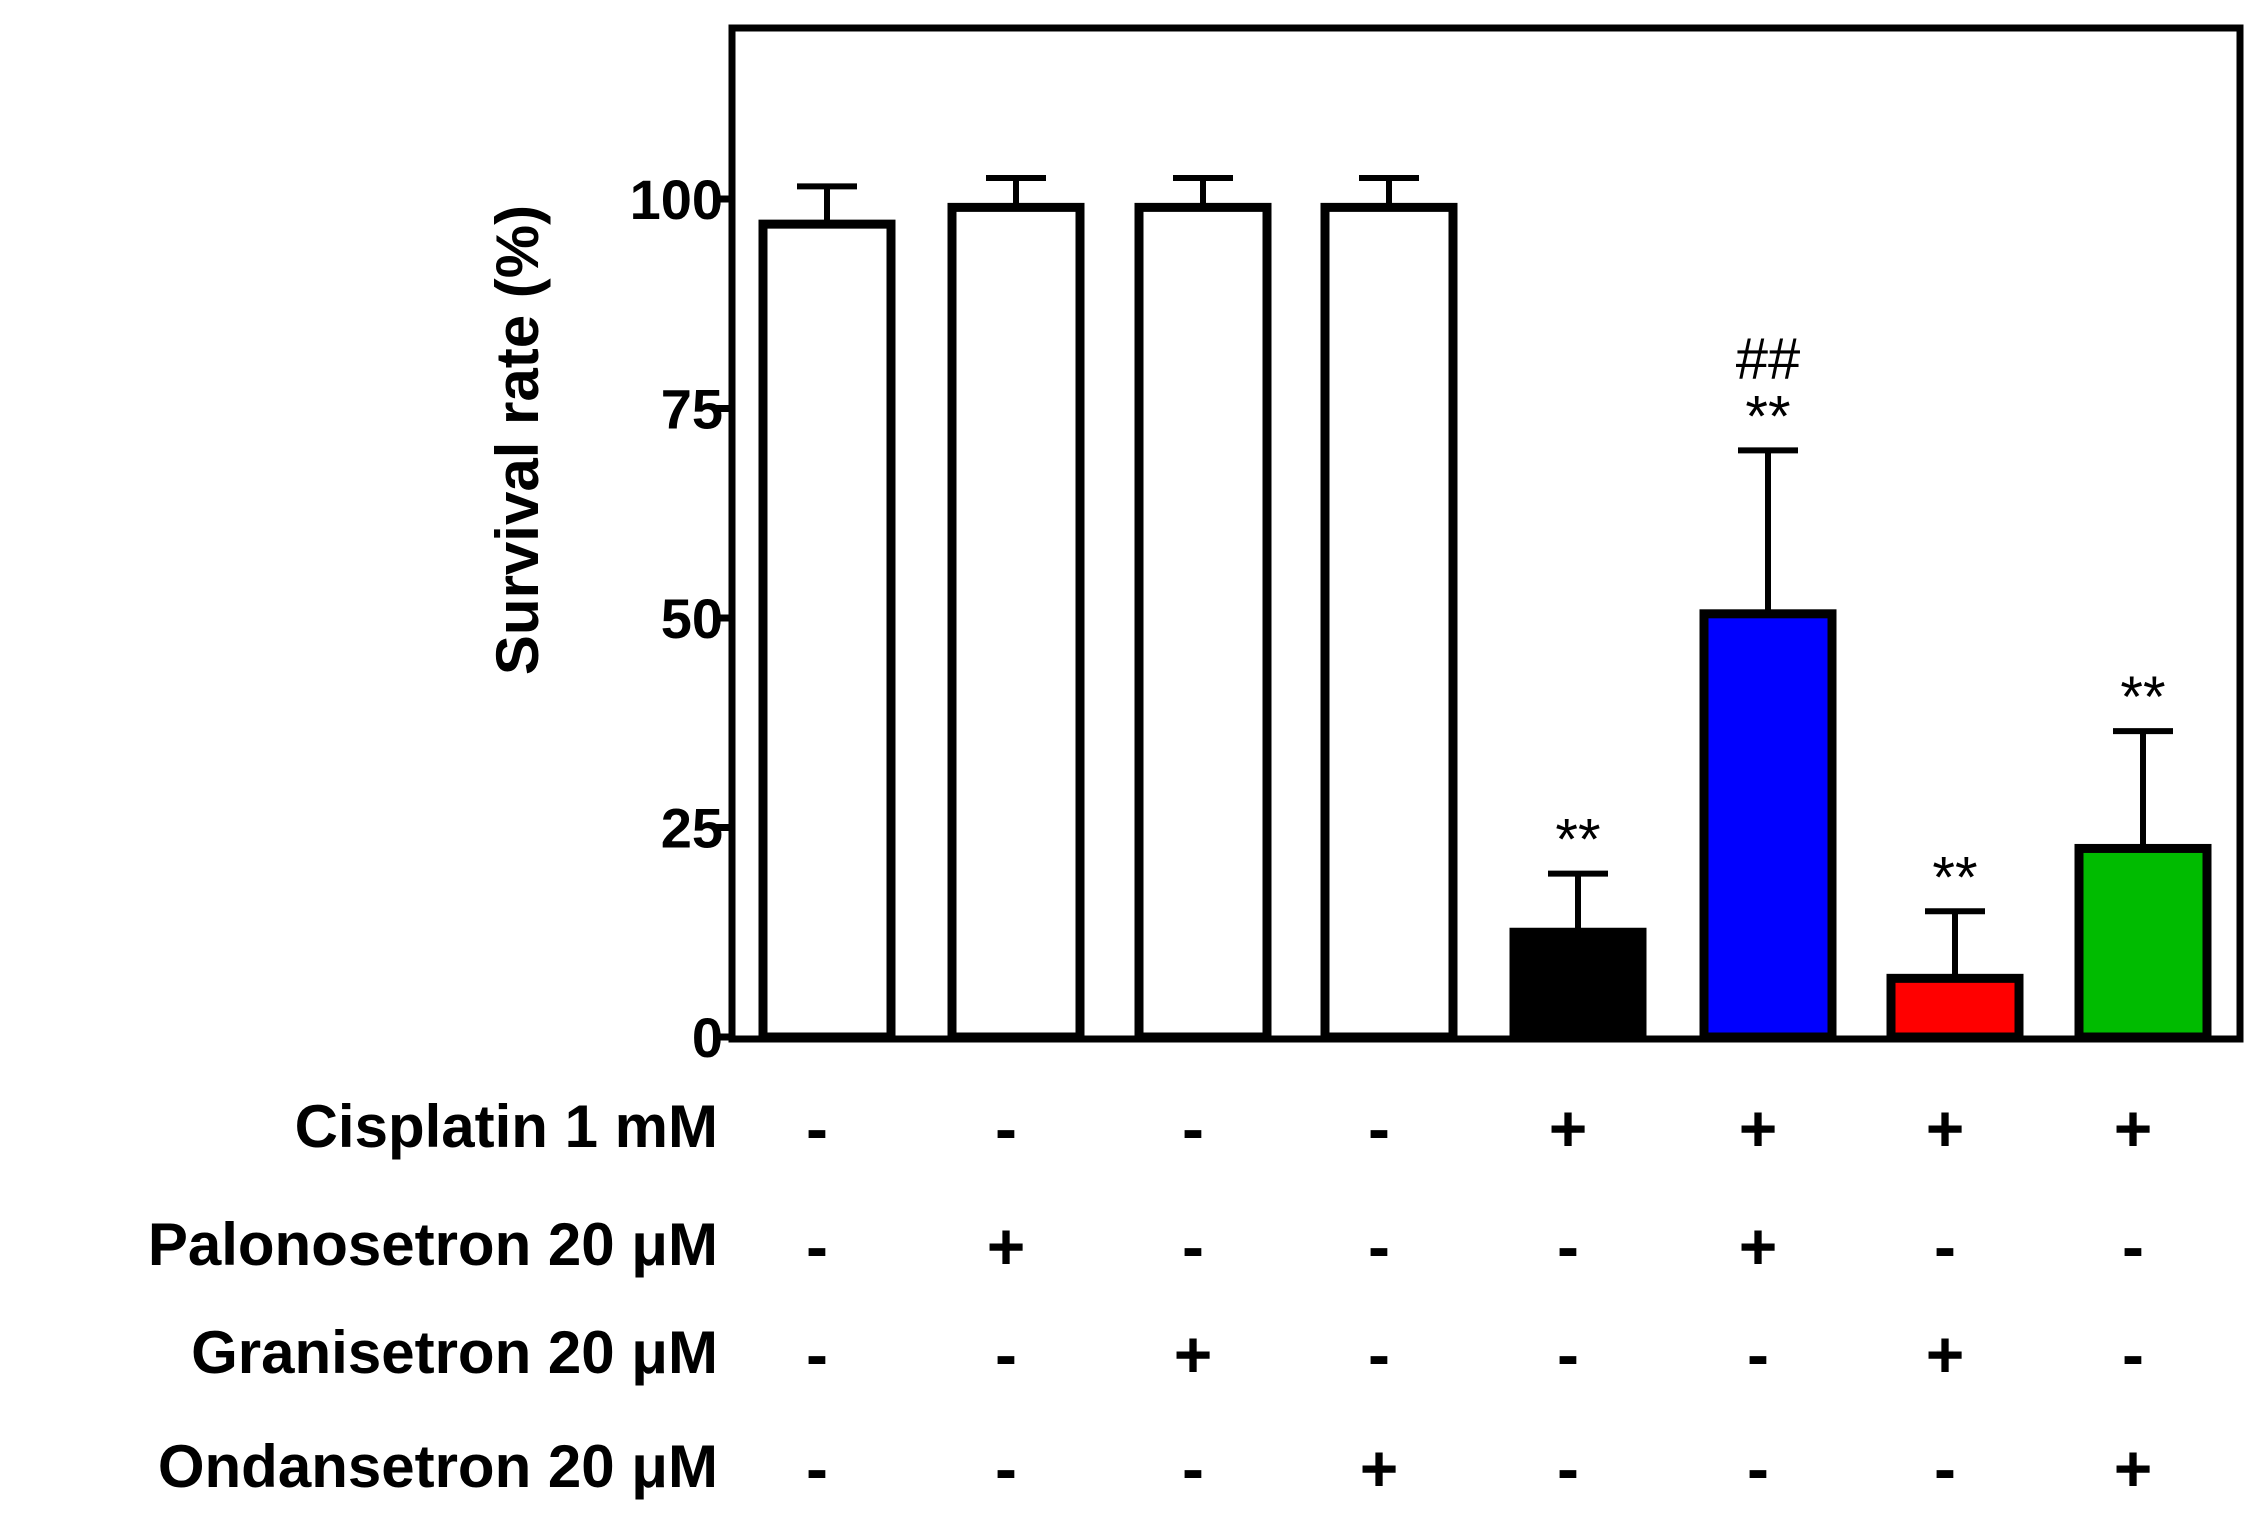  Describe the element at coordinates (676, 199) in the screenshot. I see `y-tick-label: 100` at that location.